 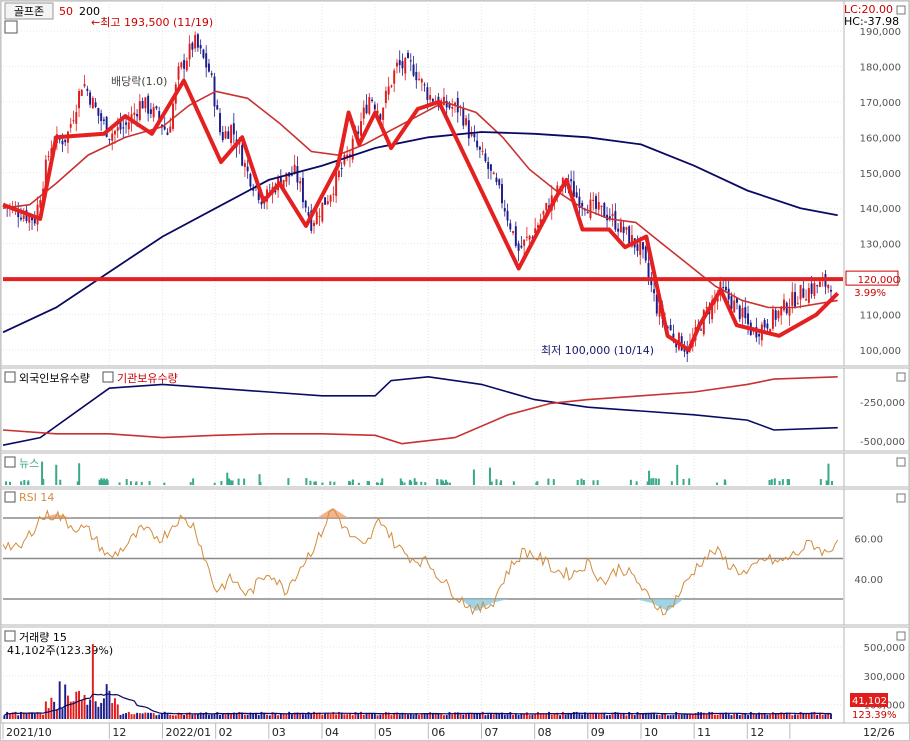 What do you see at coordinates (870, 293) in the screenshot?
I see `resistance-pct: 3.99%` at bounding box center [870, 293].